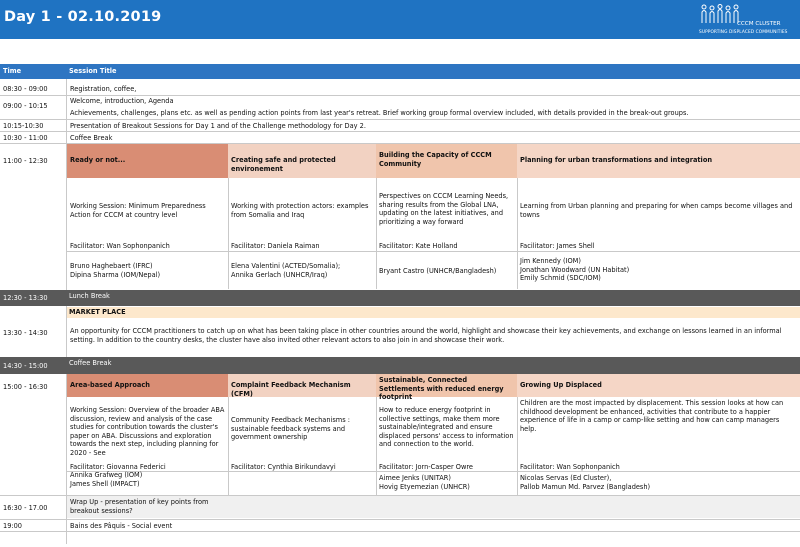  What do you see at coordinates (438, 271) in the screenshot?
I see `speakers: Bryant Castro (UNHCR/Bangladesh)` at bounding box center [438, 271].